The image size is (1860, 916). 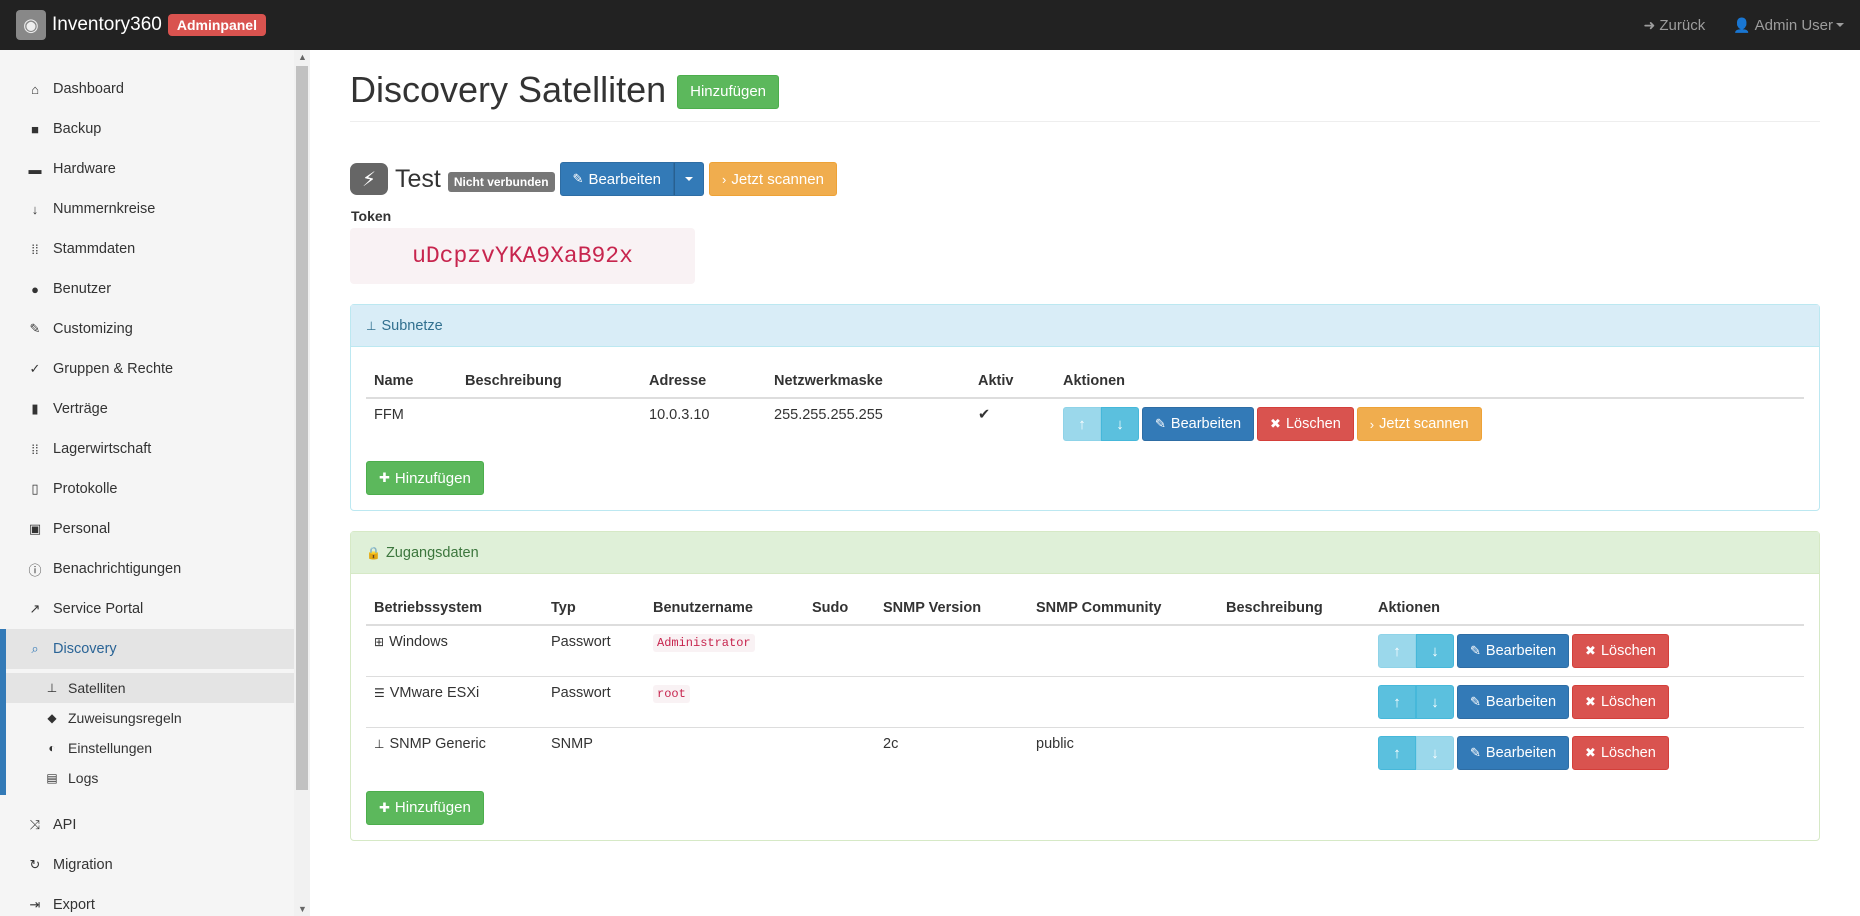 What do you see at coordinates (1682, 25) in the screenshot?
I see `back-label: Zurück` at bounding box center [1682, 25].